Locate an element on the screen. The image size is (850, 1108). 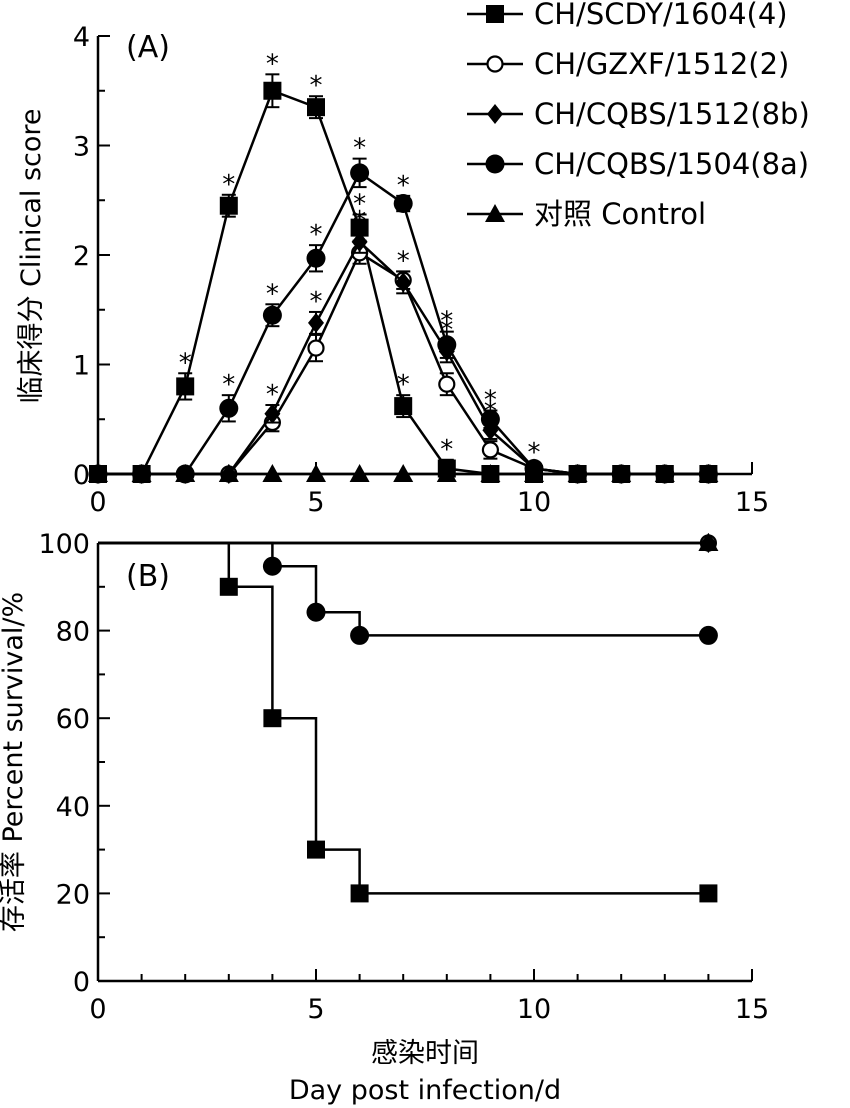
panel-a-y-tick-label: 0 is located at coordinates (81, 475).